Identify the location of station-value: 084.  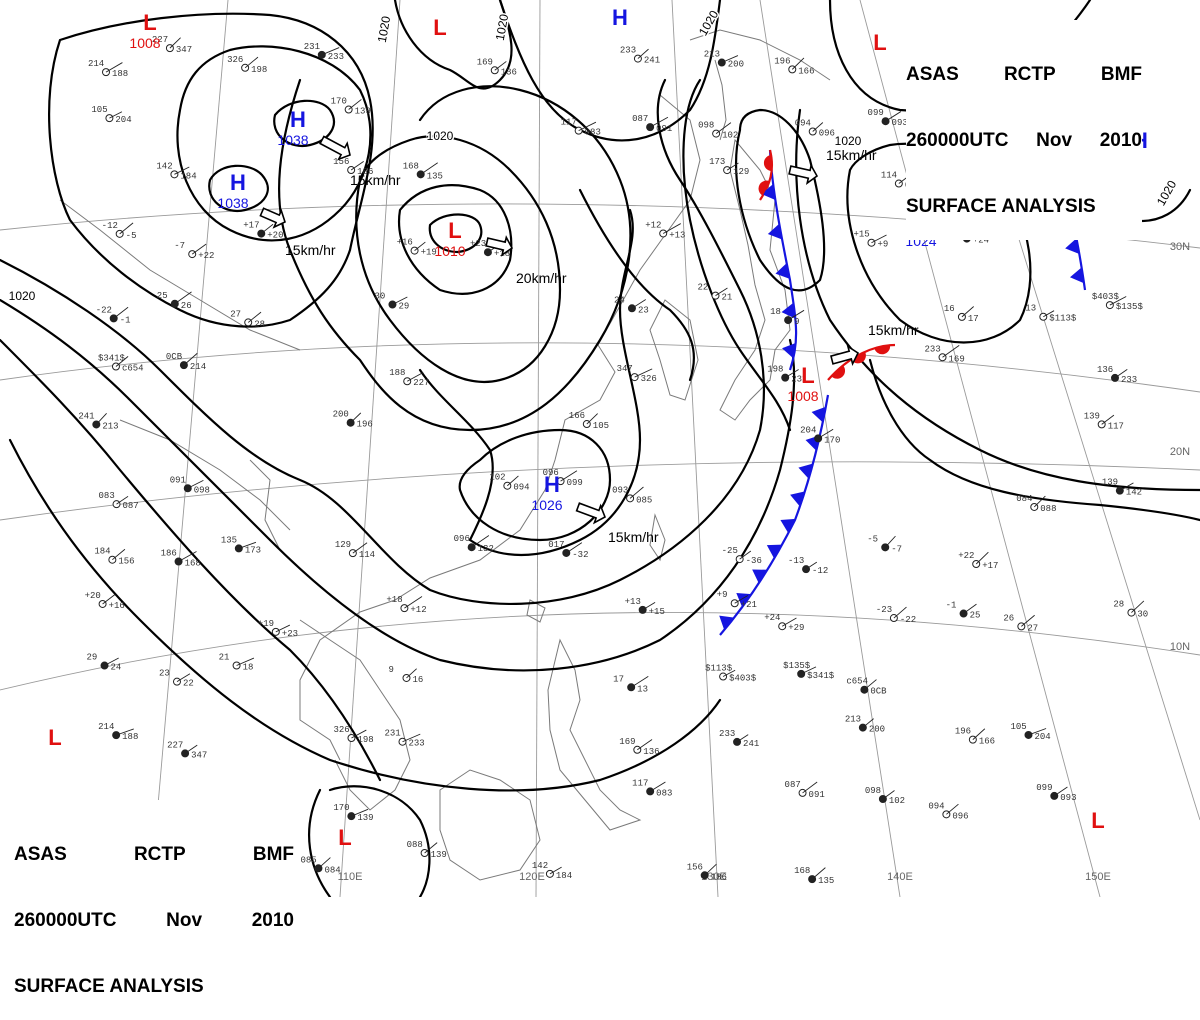
(1024, 499).